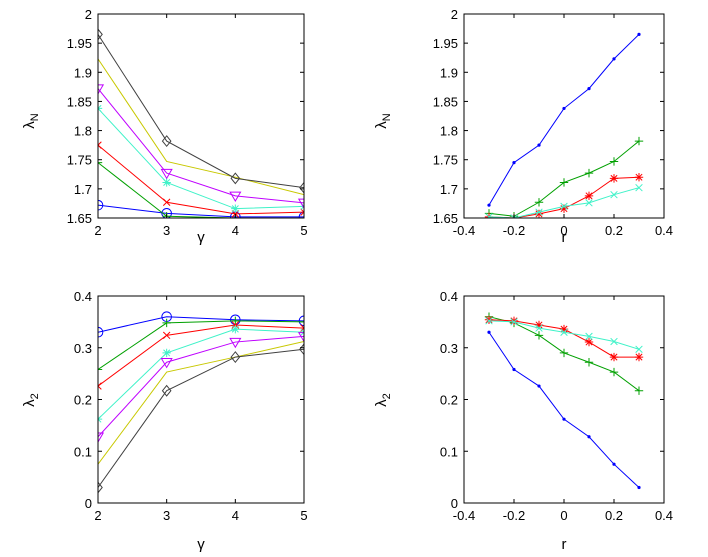 The height and width of the screenshot is (557, 708). What do you see at coordinates (31, 400) in the screenshot?
I see `panel-c-ylabel: λ2` at bounding box center [31, 400].